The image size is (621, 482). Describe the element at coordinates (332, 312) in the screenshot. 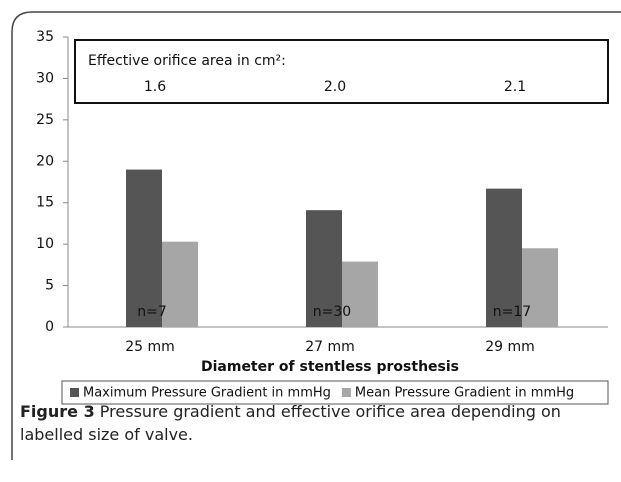

I see `n-label: n=30` at that location.